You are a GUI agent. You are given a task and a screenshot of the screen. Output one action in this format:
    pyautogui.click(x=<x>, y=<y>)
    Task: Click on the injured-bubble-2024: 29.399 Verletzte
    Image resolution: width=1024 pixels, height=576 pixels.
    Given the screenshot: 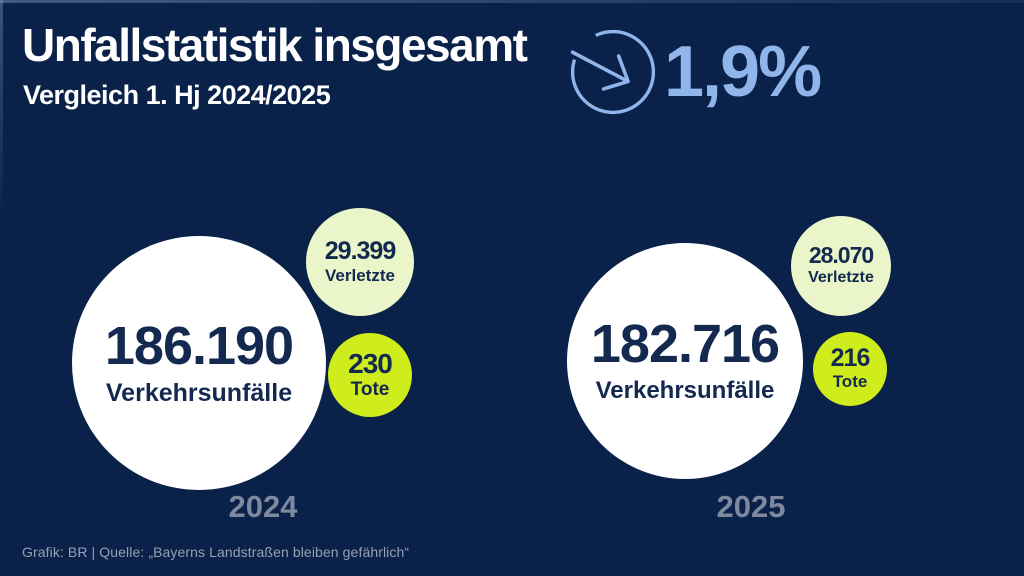 What is the action you would take?
    pyautogui.click(x=360, y=262)
    